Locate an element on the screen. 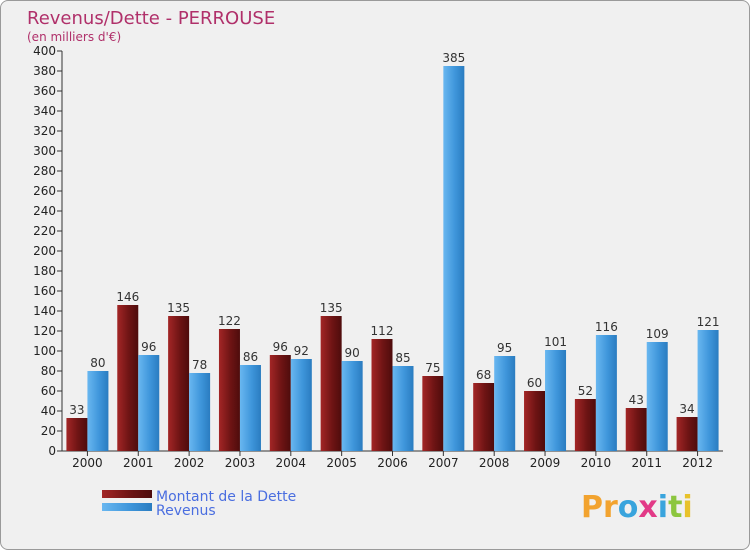  data-label-revenus-2005: 90 is located at coordinates (352, 353).